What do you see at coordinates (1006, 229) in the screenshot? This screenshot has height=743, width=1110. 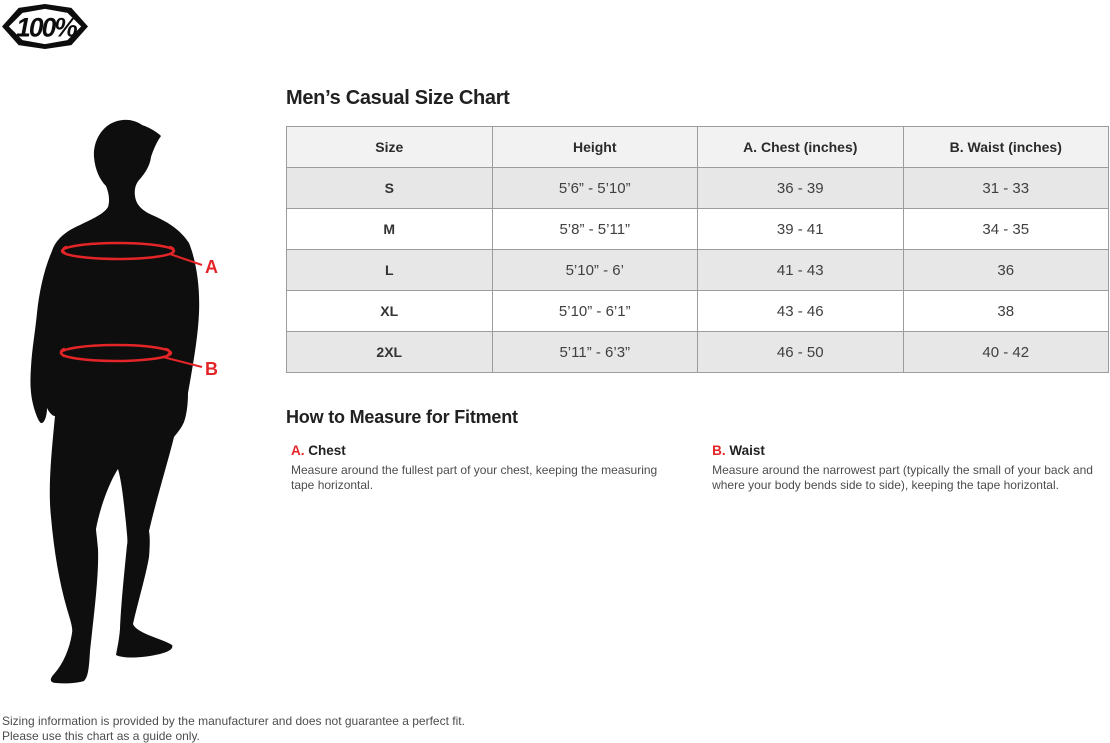 I see `cell-waist: 34 - 35` at bounding box center [1006, 229].